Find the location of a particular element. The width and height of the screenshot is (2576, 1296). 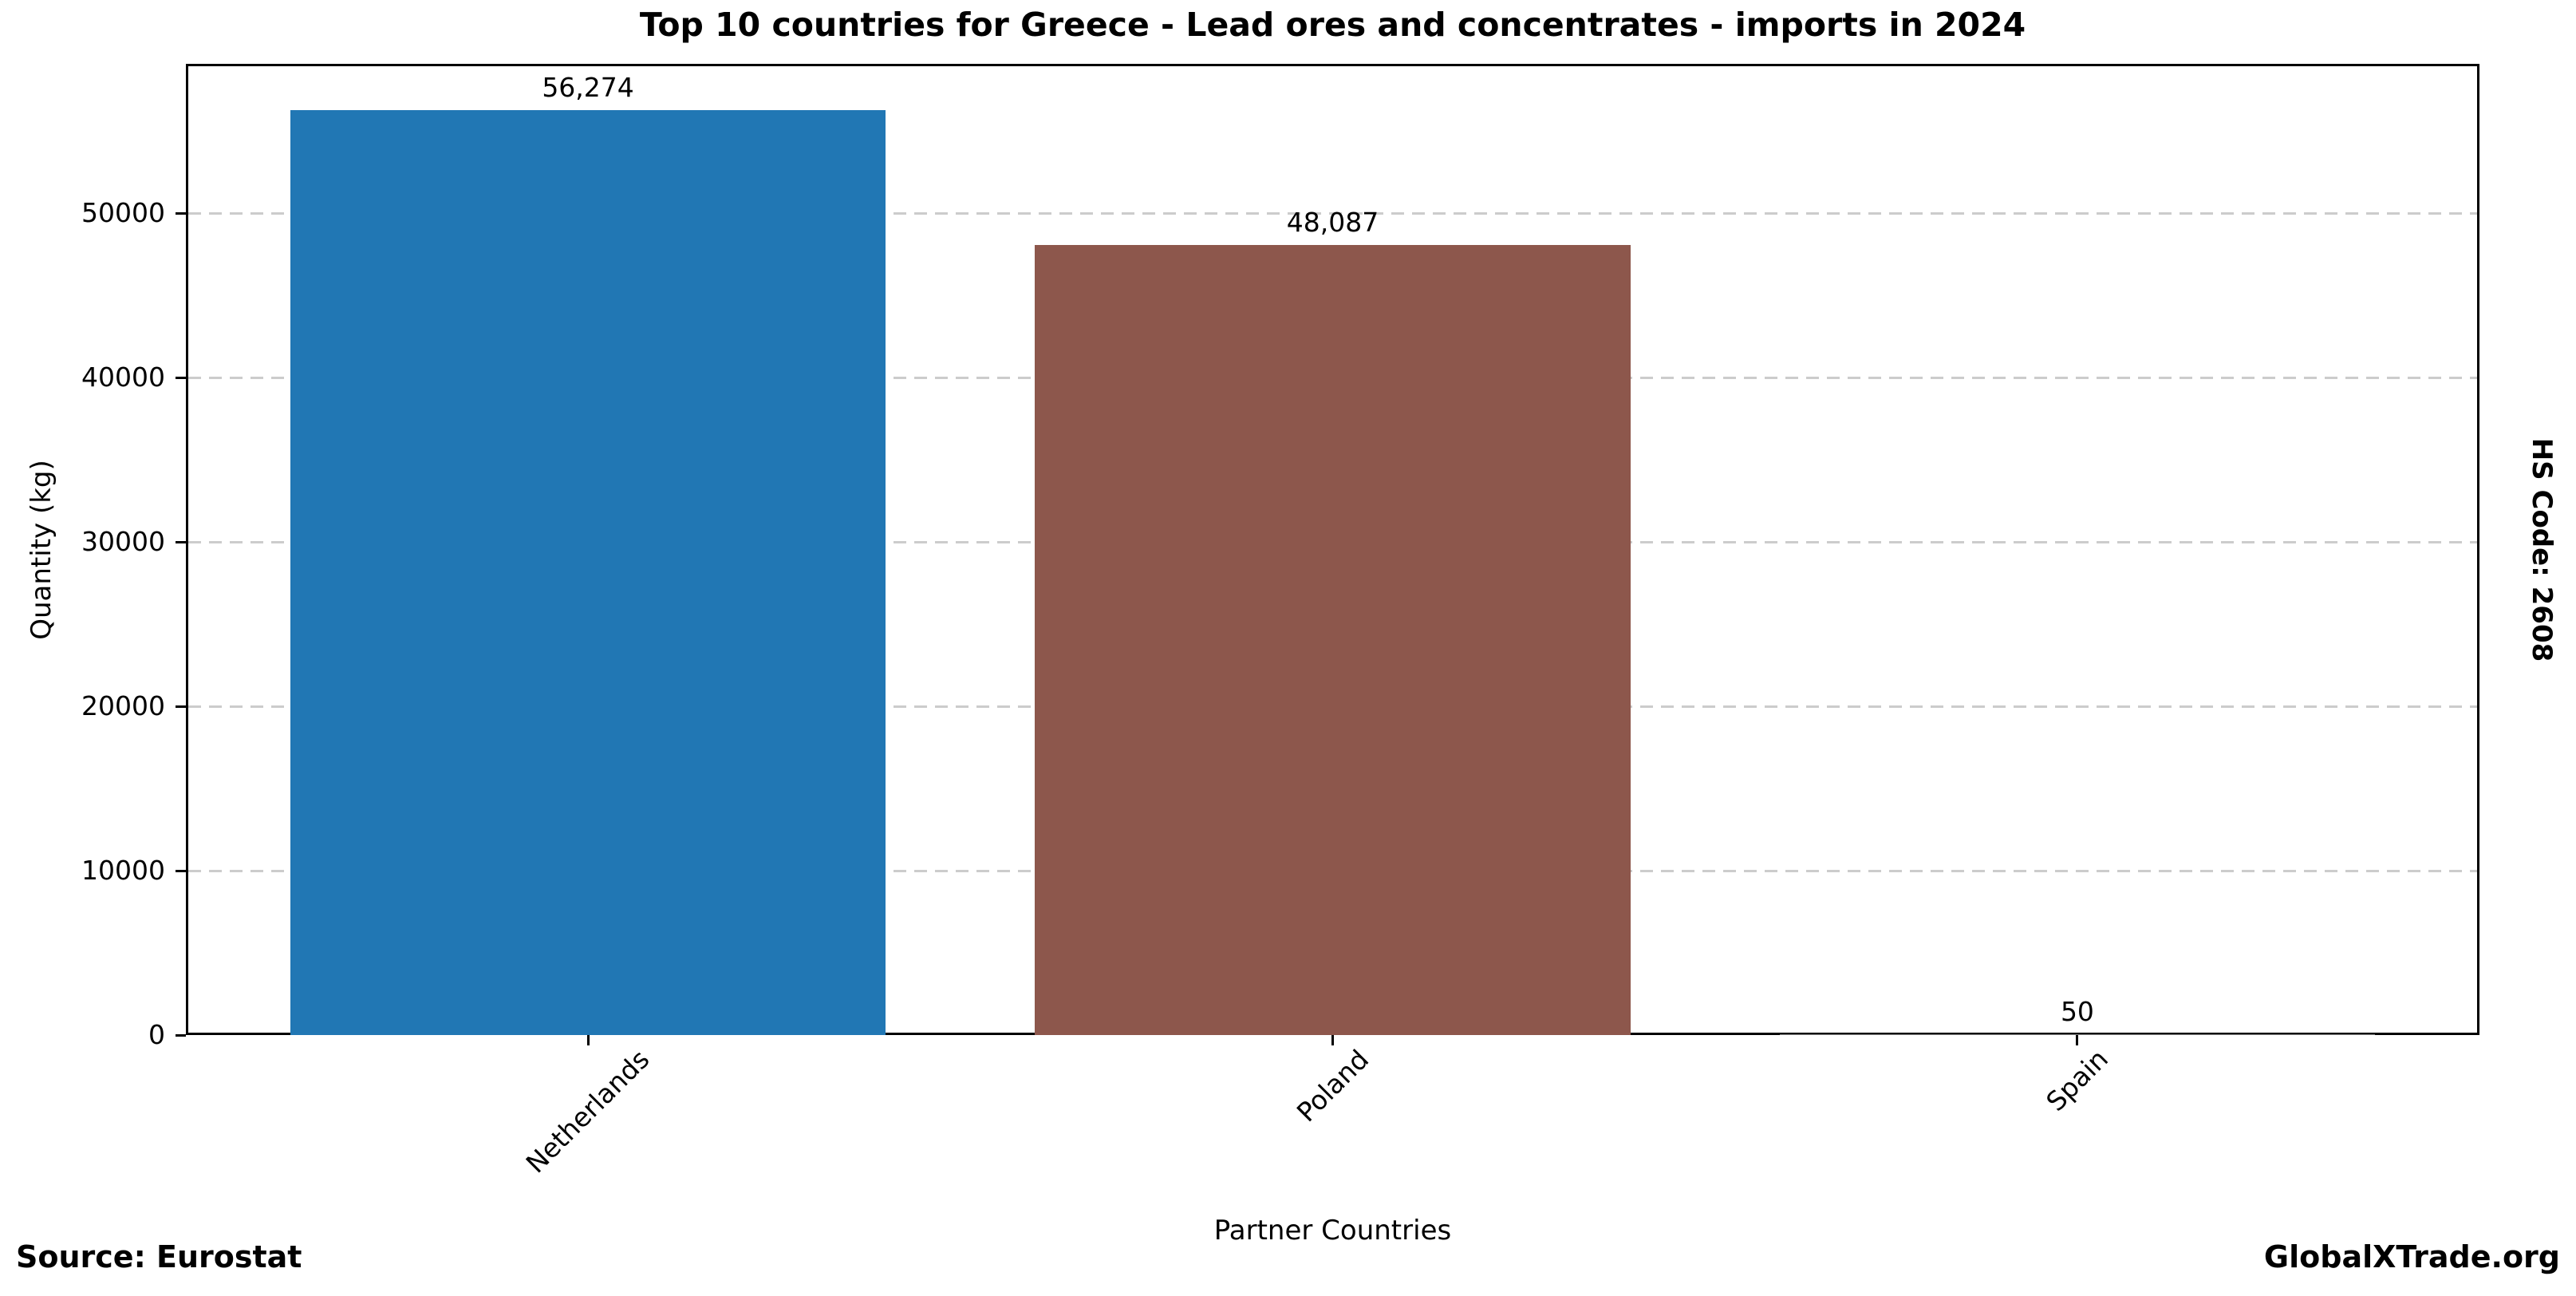

bar-poland is located at coordinates (1333, 639).